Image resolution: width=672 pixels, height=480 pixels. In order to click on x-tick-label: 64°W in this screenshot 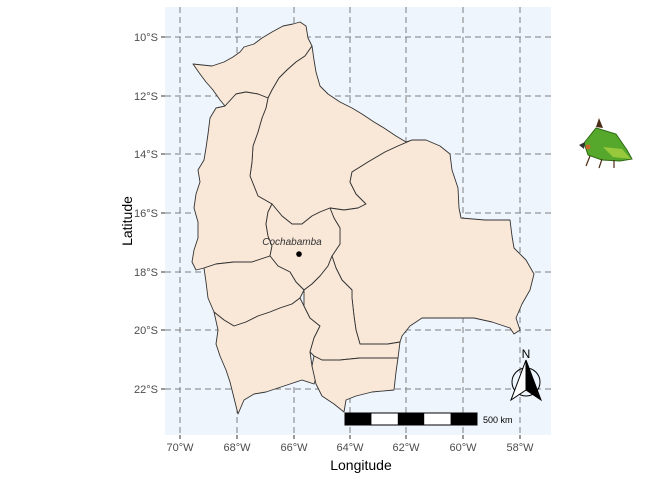, I will do `click(350, 448)`.